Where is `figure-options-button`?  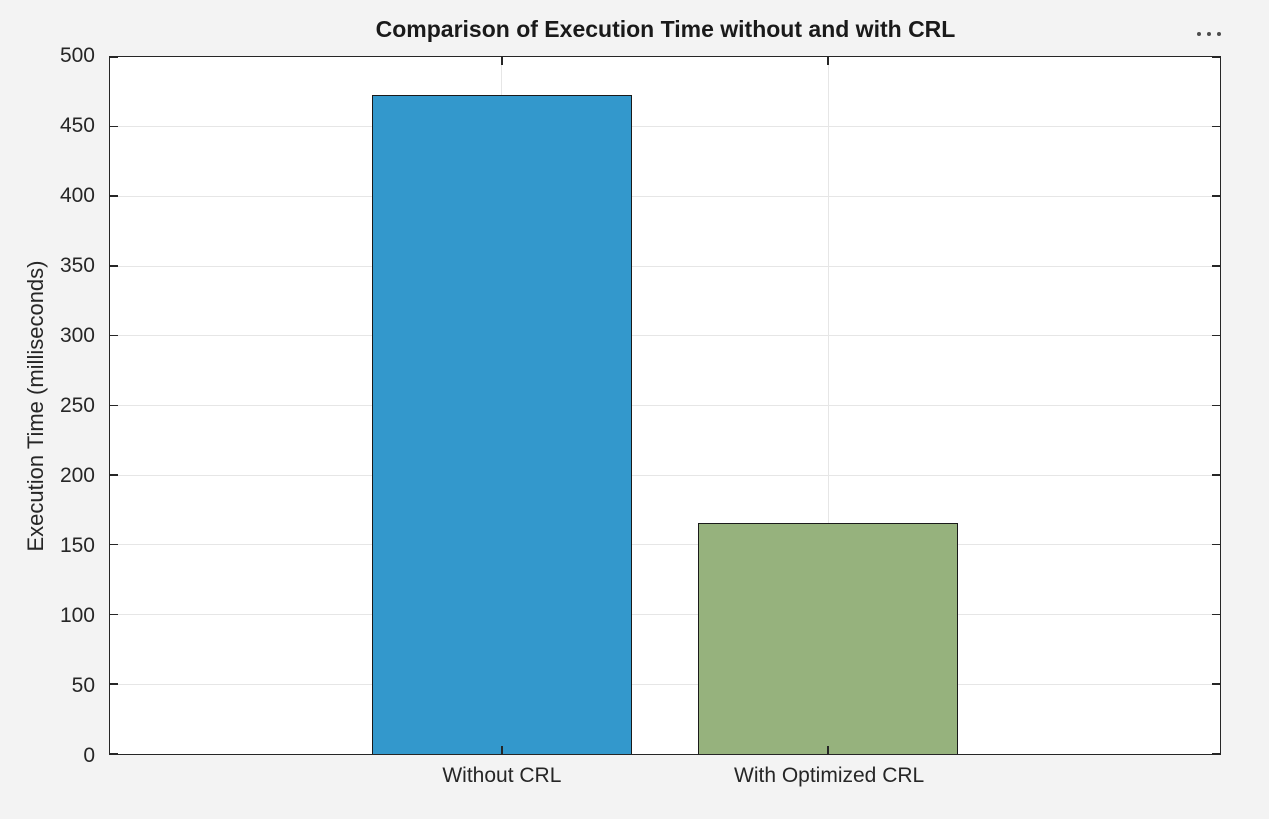 figure-options-button is located at coordinates (1209, 34).